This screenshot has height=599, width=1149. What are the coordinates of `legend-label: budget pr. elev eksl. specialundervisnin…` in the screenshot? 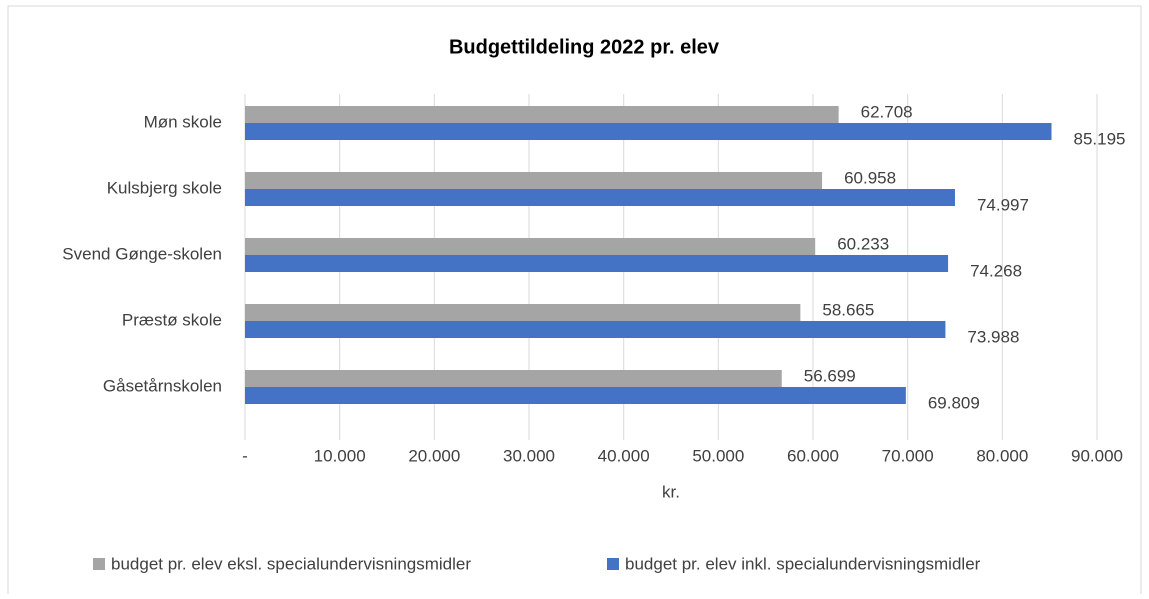 It's located at (291, 563).